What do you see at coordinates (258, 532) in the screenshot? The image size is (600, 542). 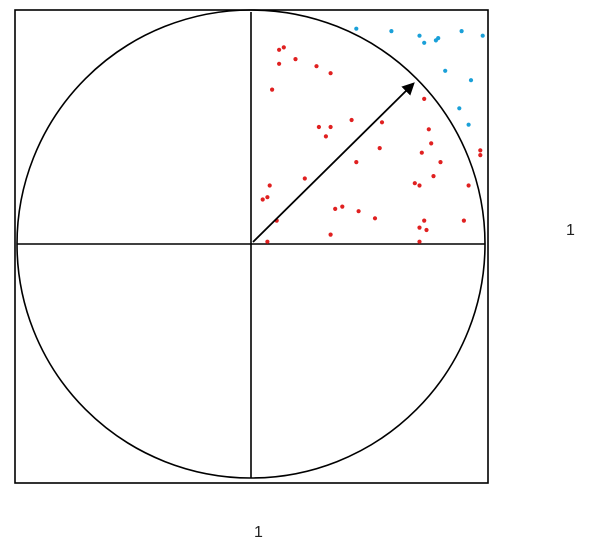 I see `bottom-length-label: 1` at bounding box center [258, 532].